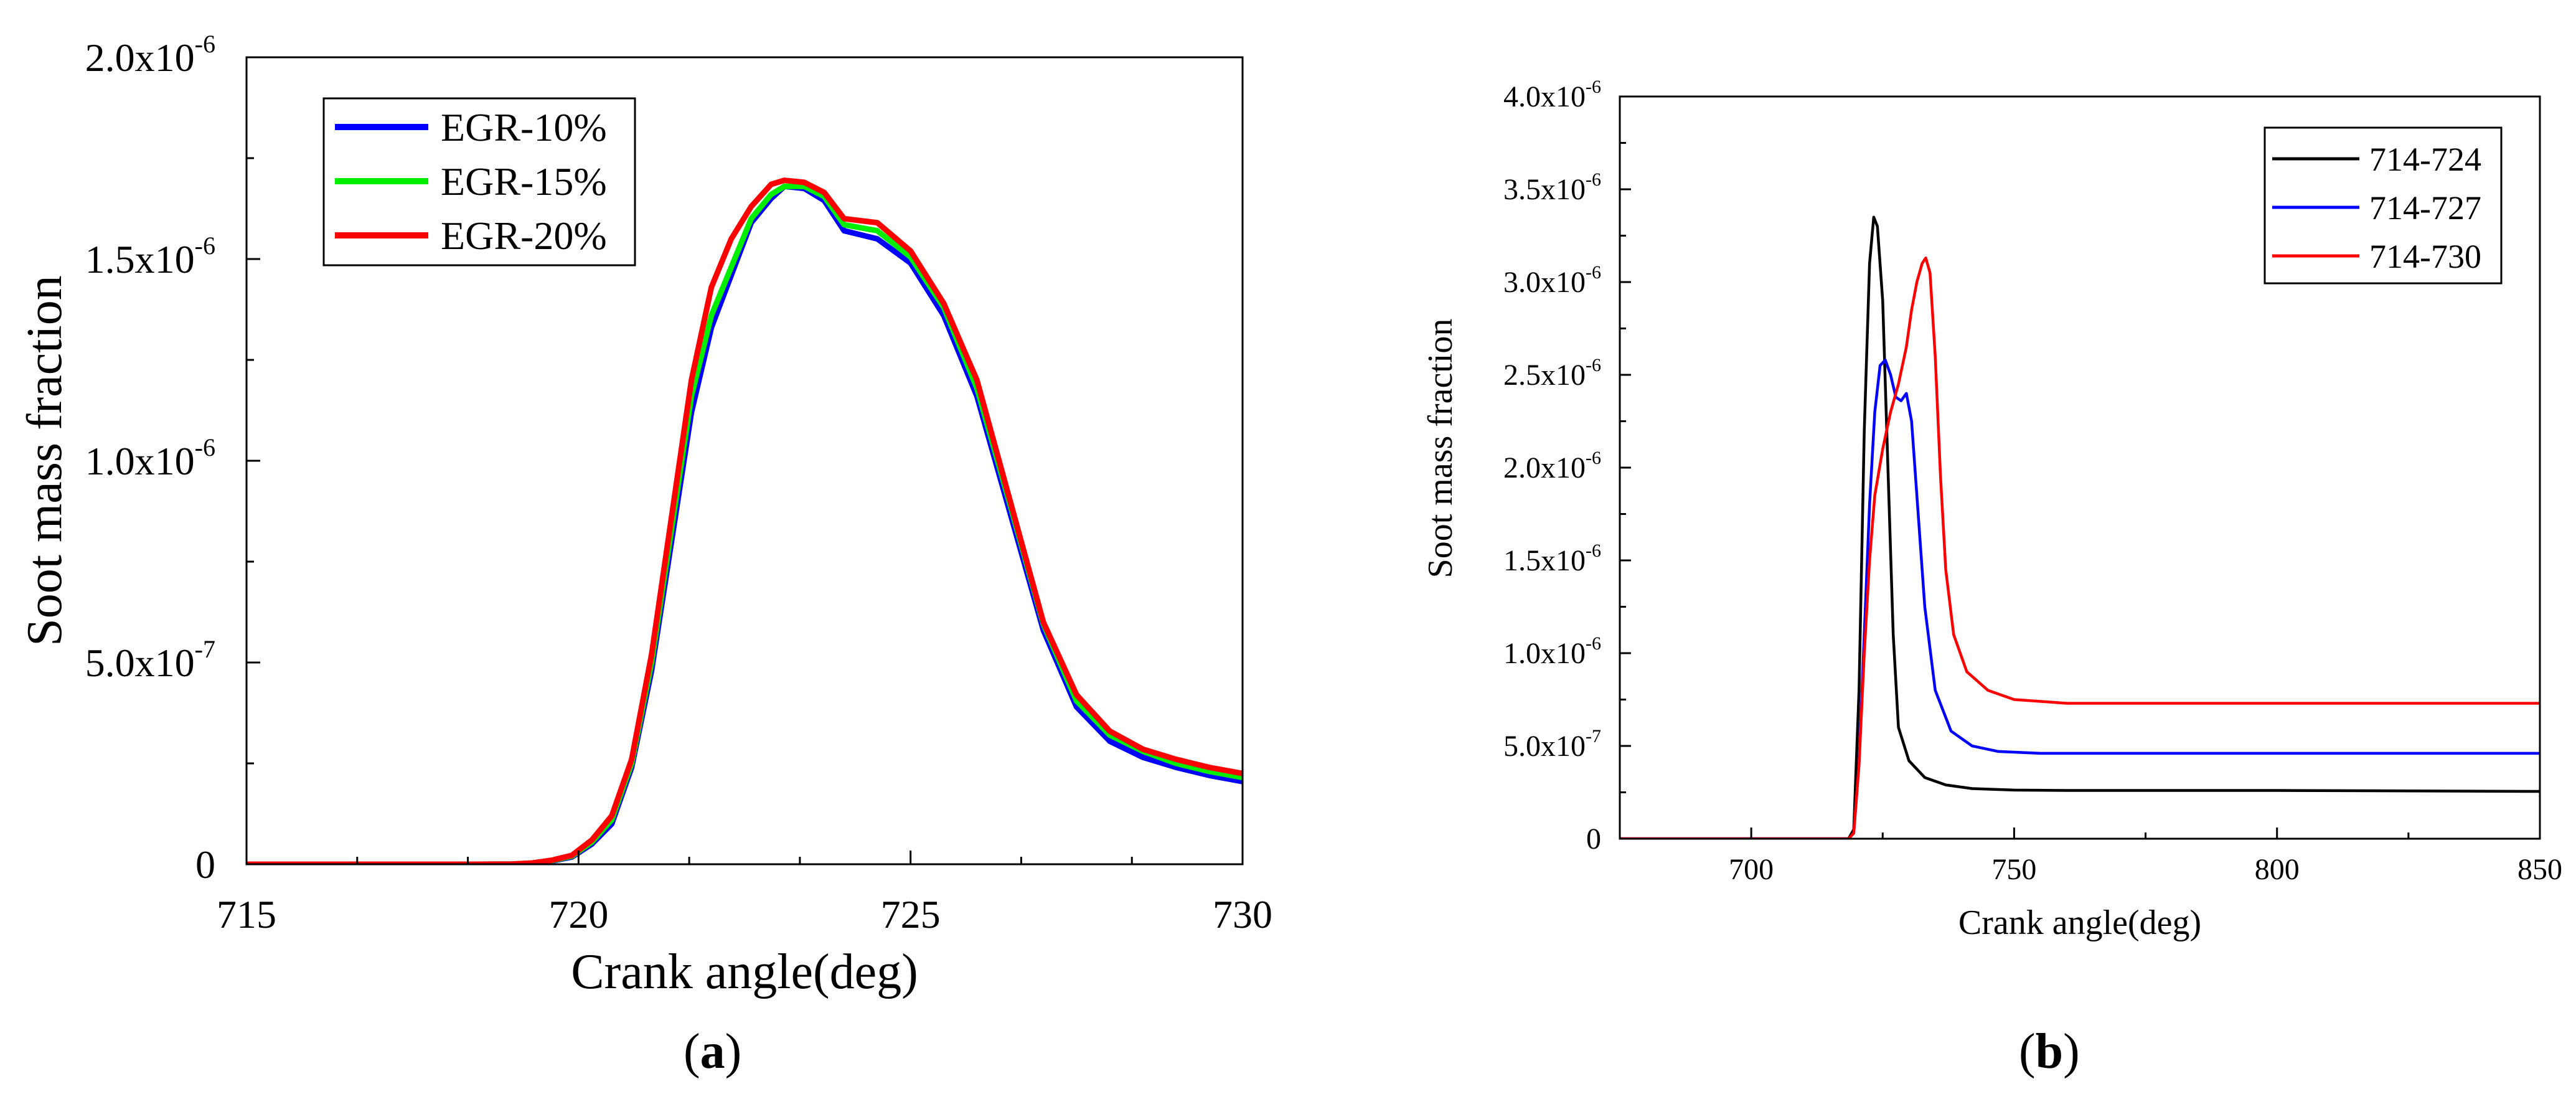  Describe the element at coordinates (744, 893) in the screenshot. I see `chart-a-x-axis: 715 720 725 730` at that location.